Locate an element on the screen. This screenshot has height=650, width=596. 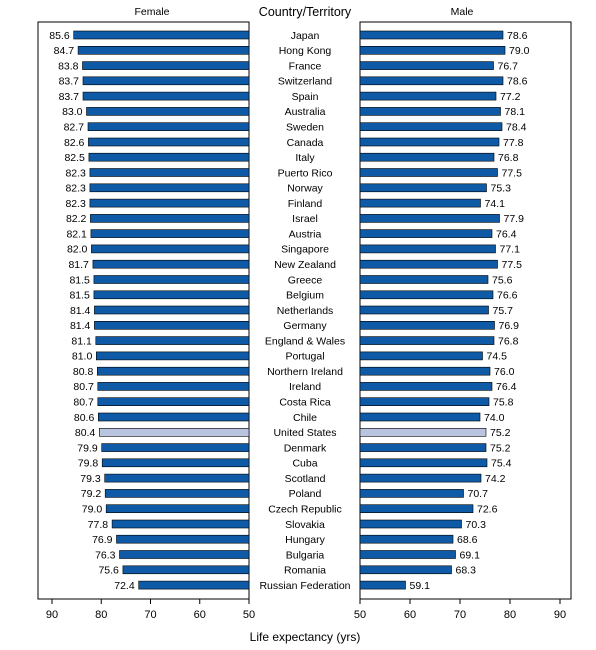
category-label: Puerto Rico is located at coordinates (305, 173).